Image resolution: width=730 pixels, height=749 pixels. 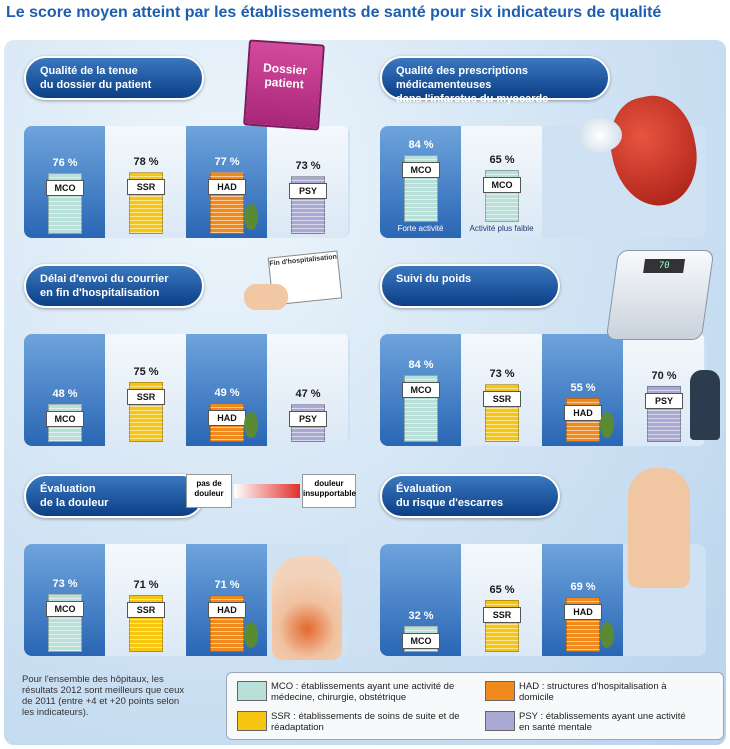 I want to click on pills-icon, so click(x=600, y=135).